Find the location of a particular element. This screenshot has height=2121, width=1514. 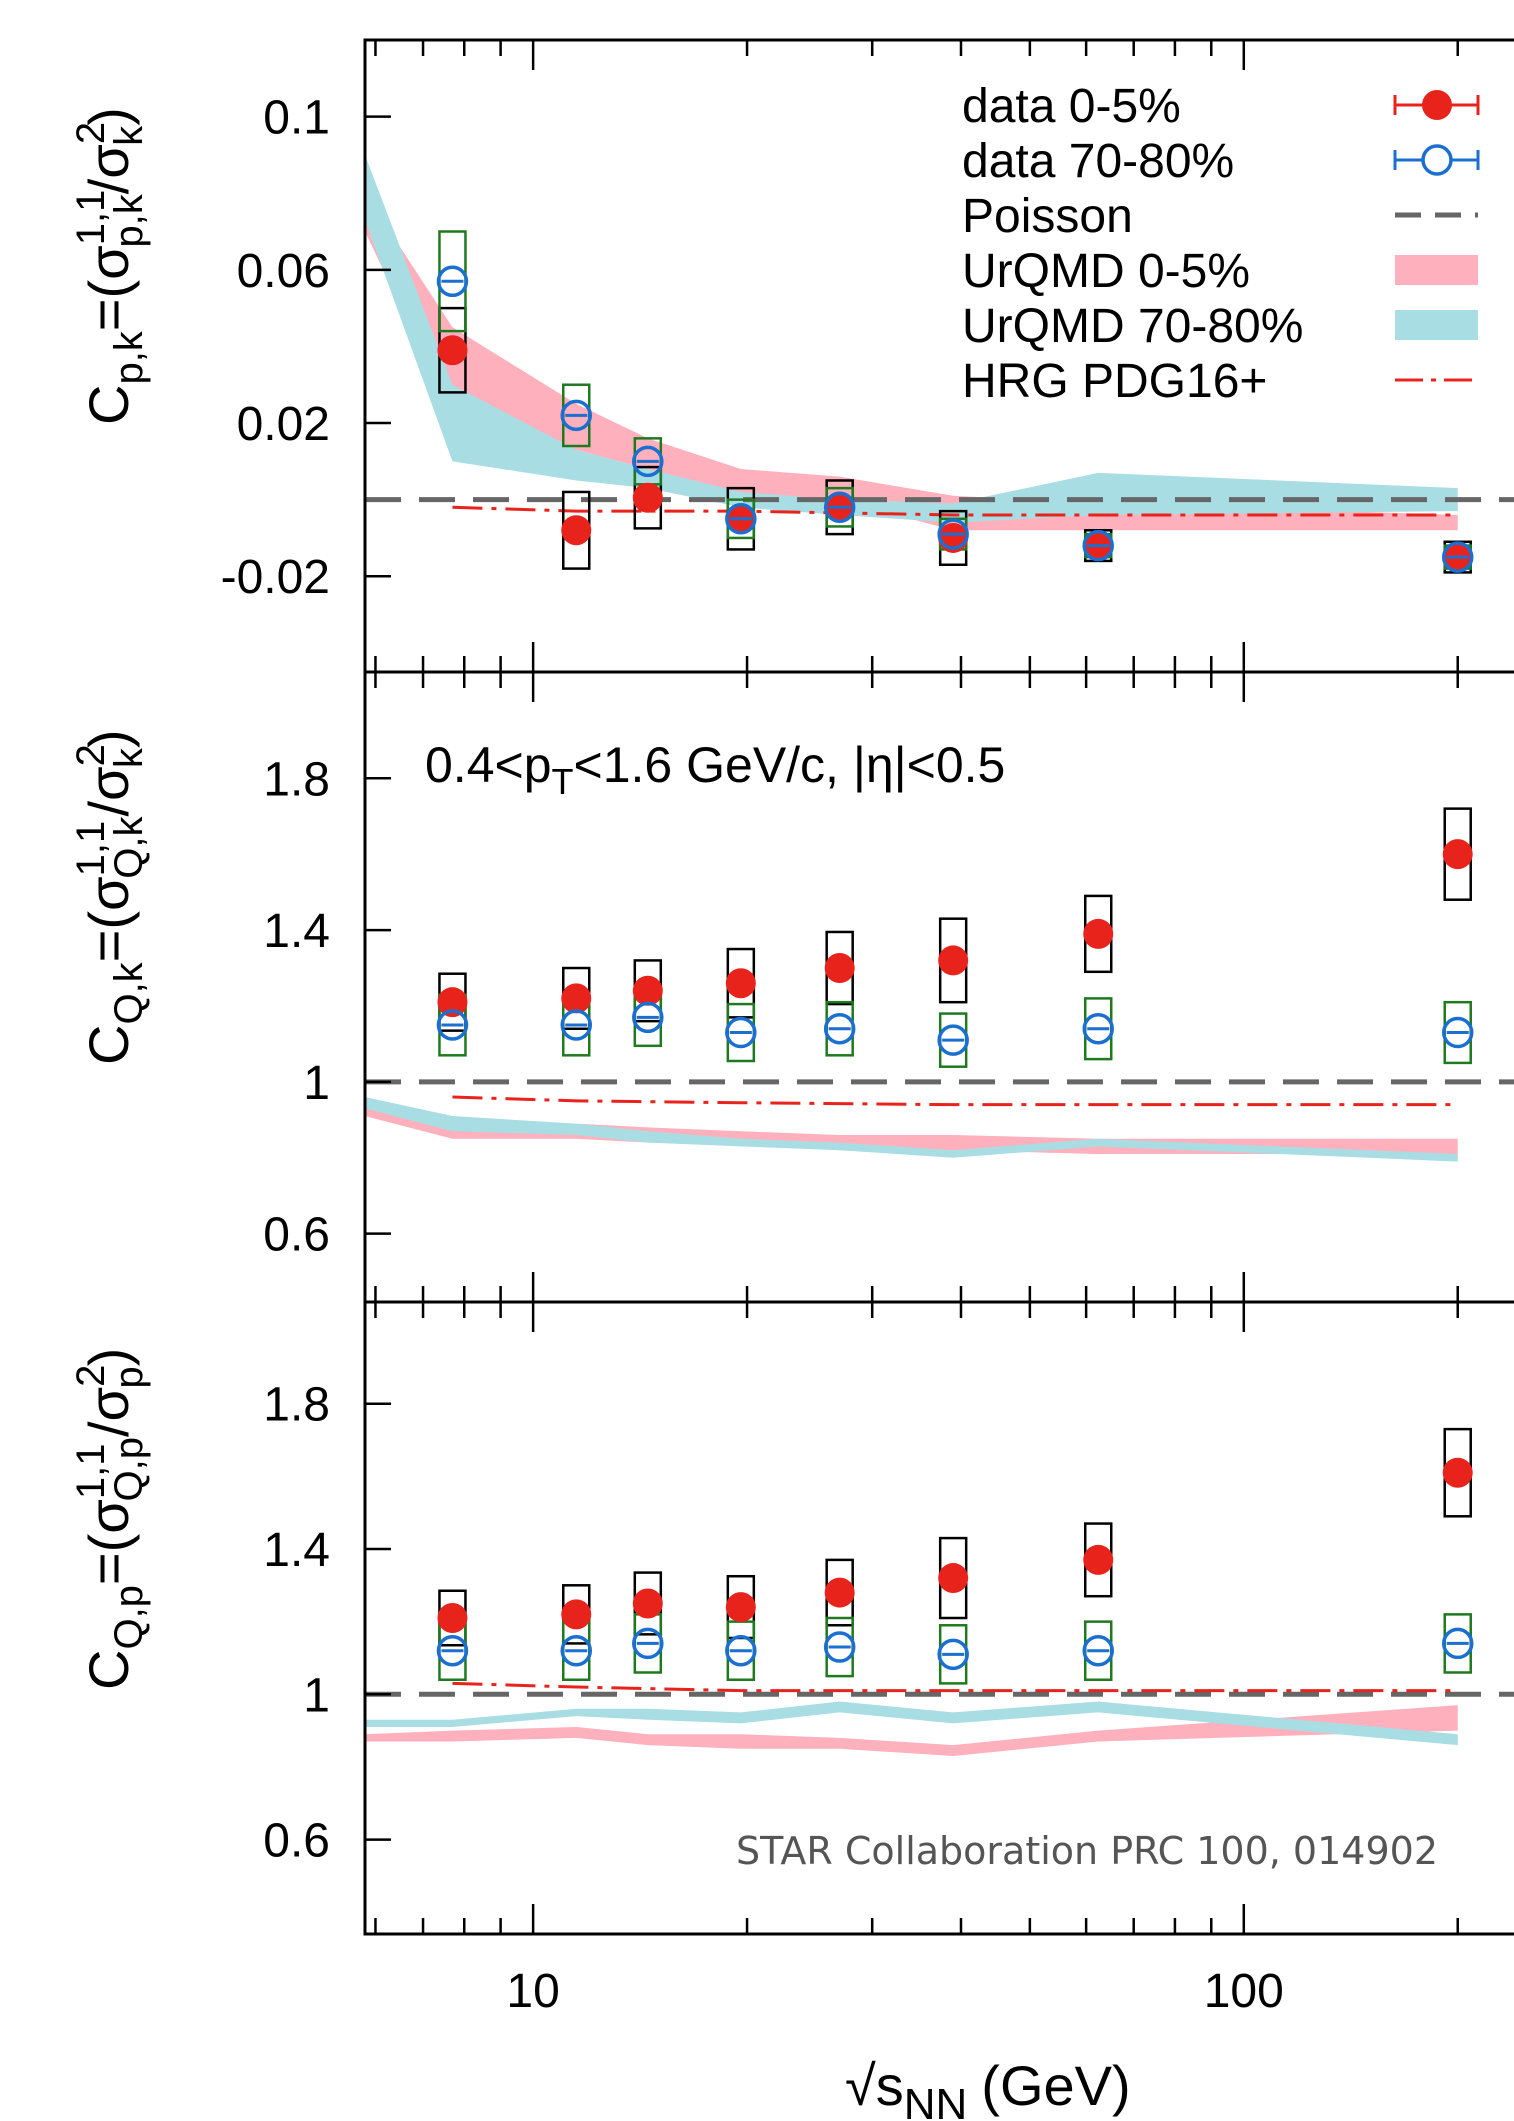

x-tick-label: 10 is located at coordinates (532, 1991).